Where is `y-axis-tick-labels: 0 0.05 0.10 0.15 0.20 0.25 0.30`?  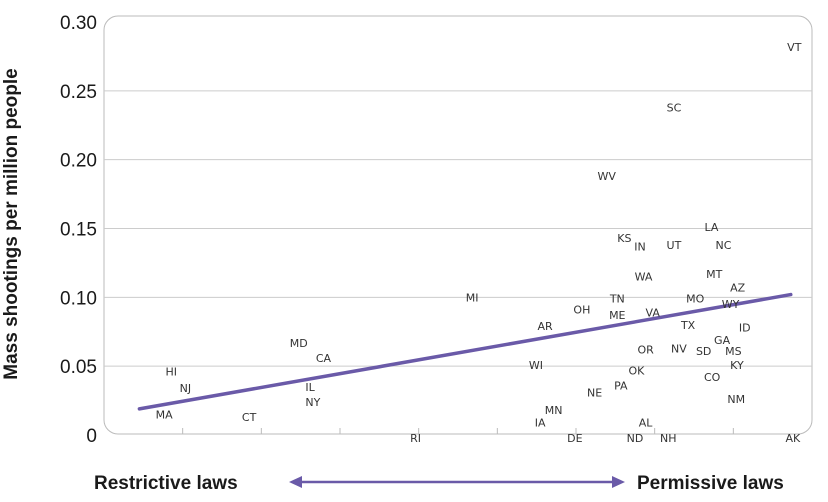 y-axis-tick-labels: 0 0.05 0.10 0.15 0.20 0.25 0.30 is located at coordinates (78, 230).